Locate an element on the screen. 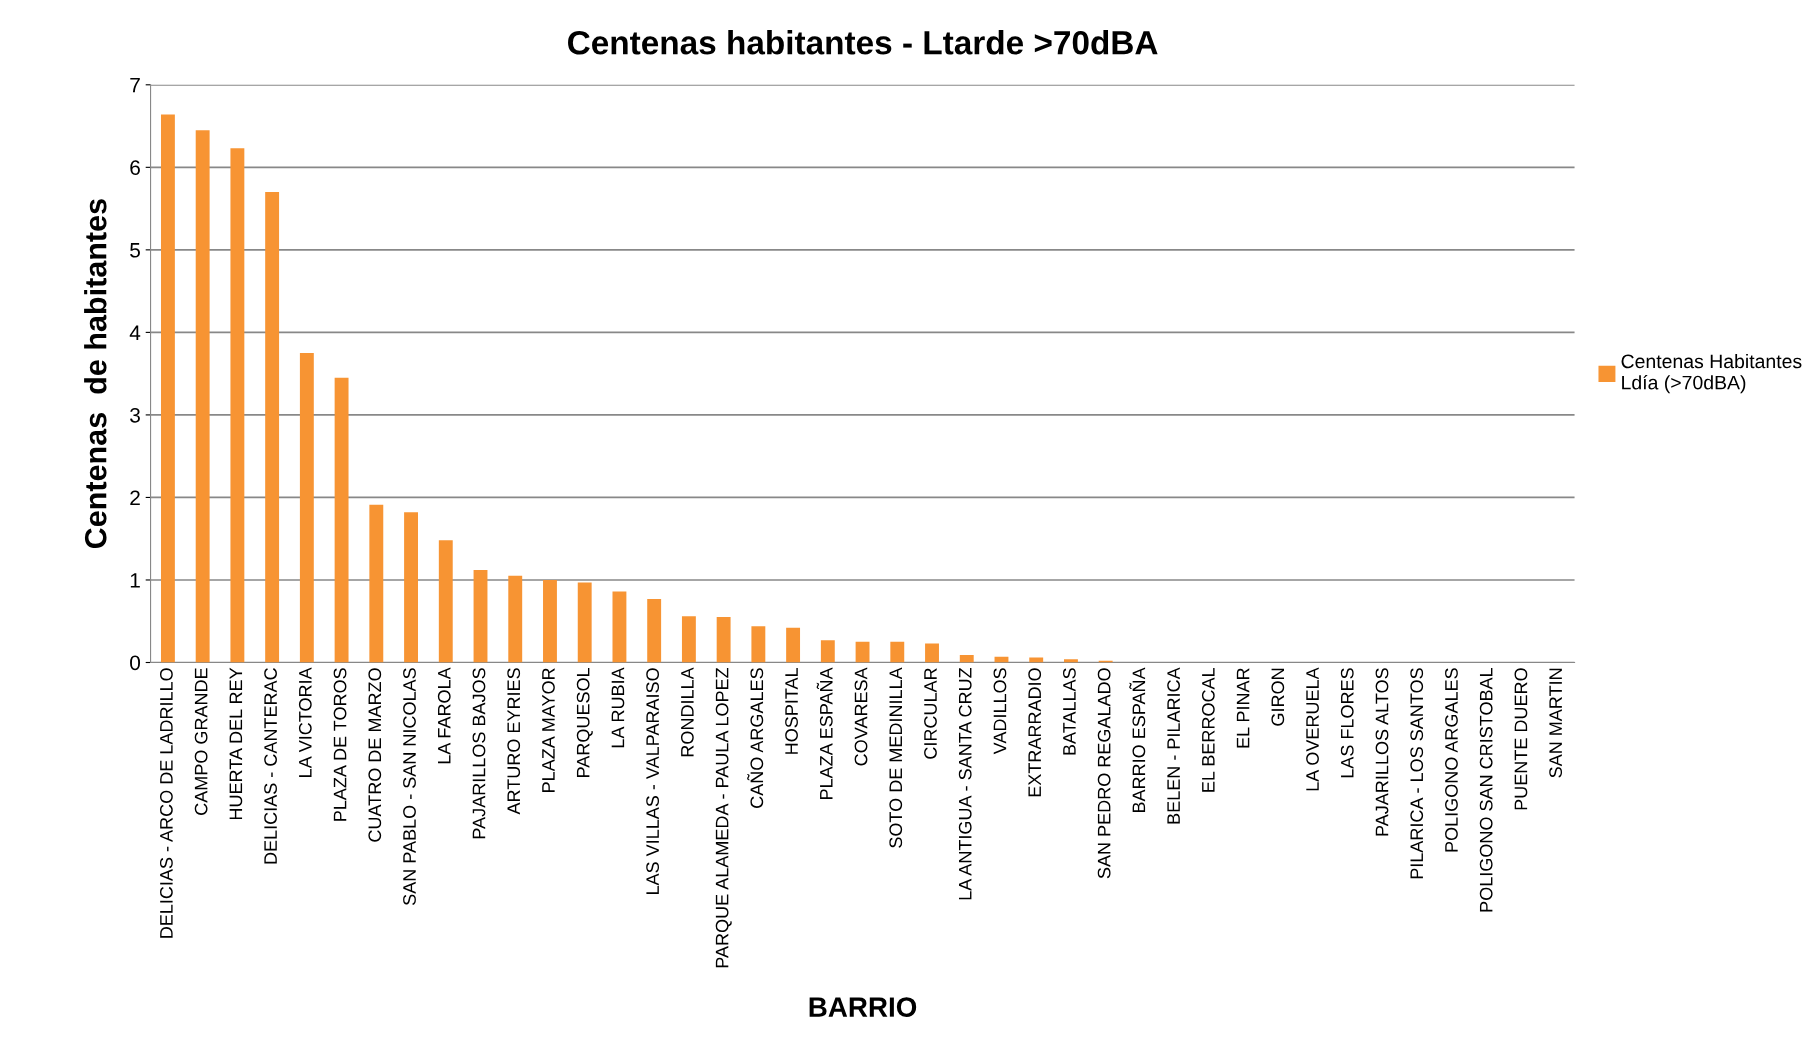 This screenshot has height=1060, width=1814. x-tick-label: PLAZA ESPAÑA is located at coordinates (824, 733).